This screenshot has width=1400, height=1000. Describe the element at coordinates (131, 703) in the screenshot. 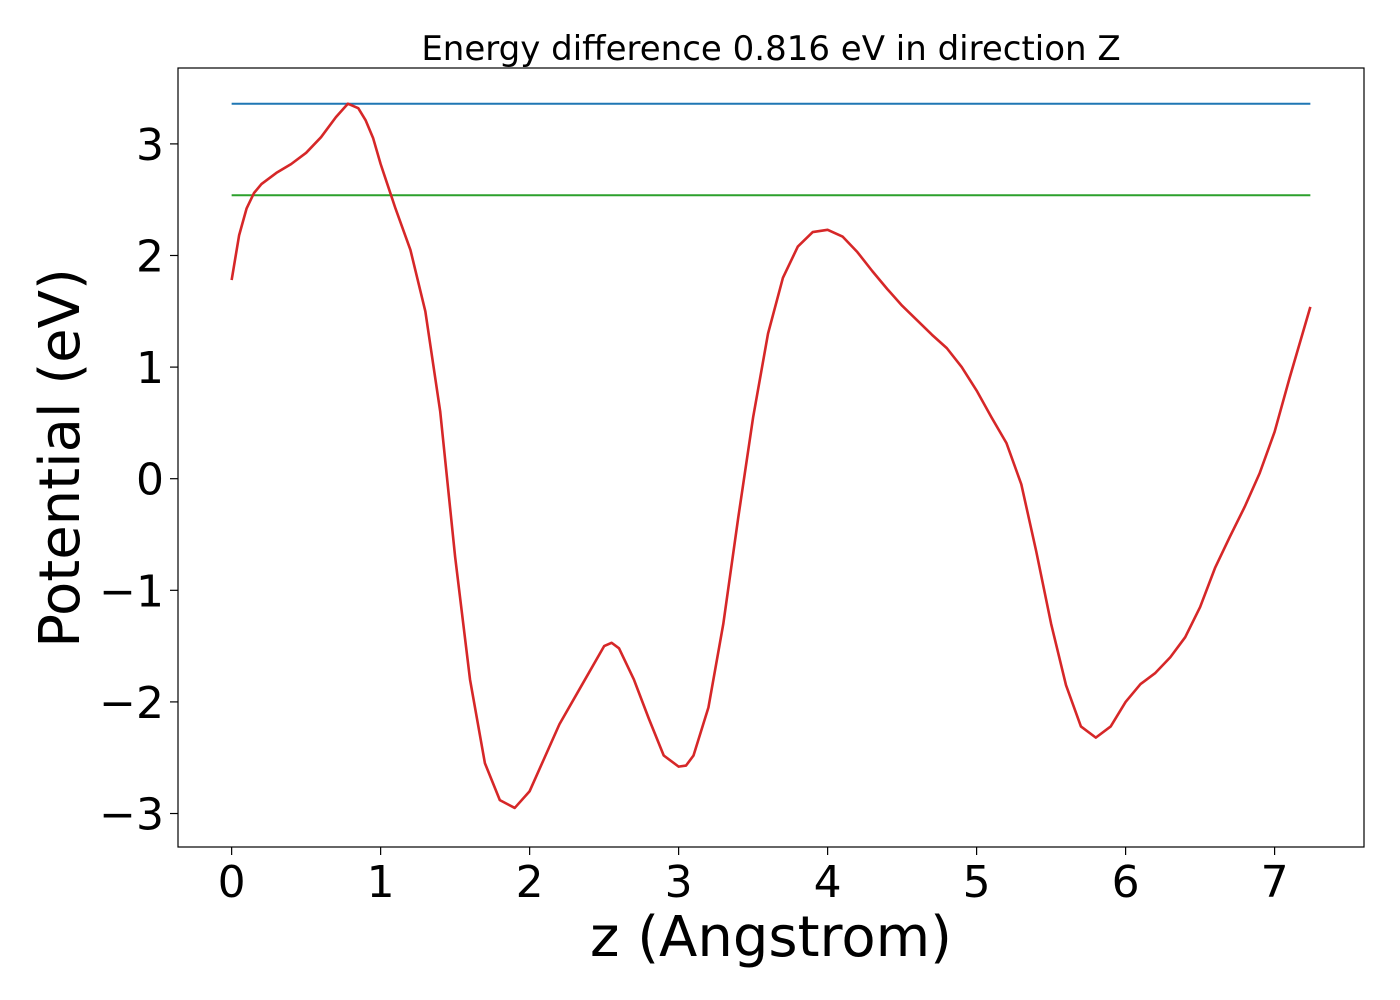

I see `y-tick-label: −2` at that location.